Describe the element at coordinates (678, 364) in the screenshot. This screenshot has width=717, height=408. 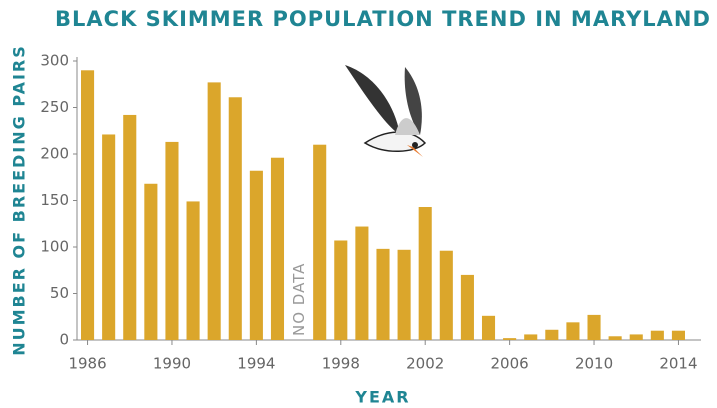
I see `x-tick-label: 2014` at that location.